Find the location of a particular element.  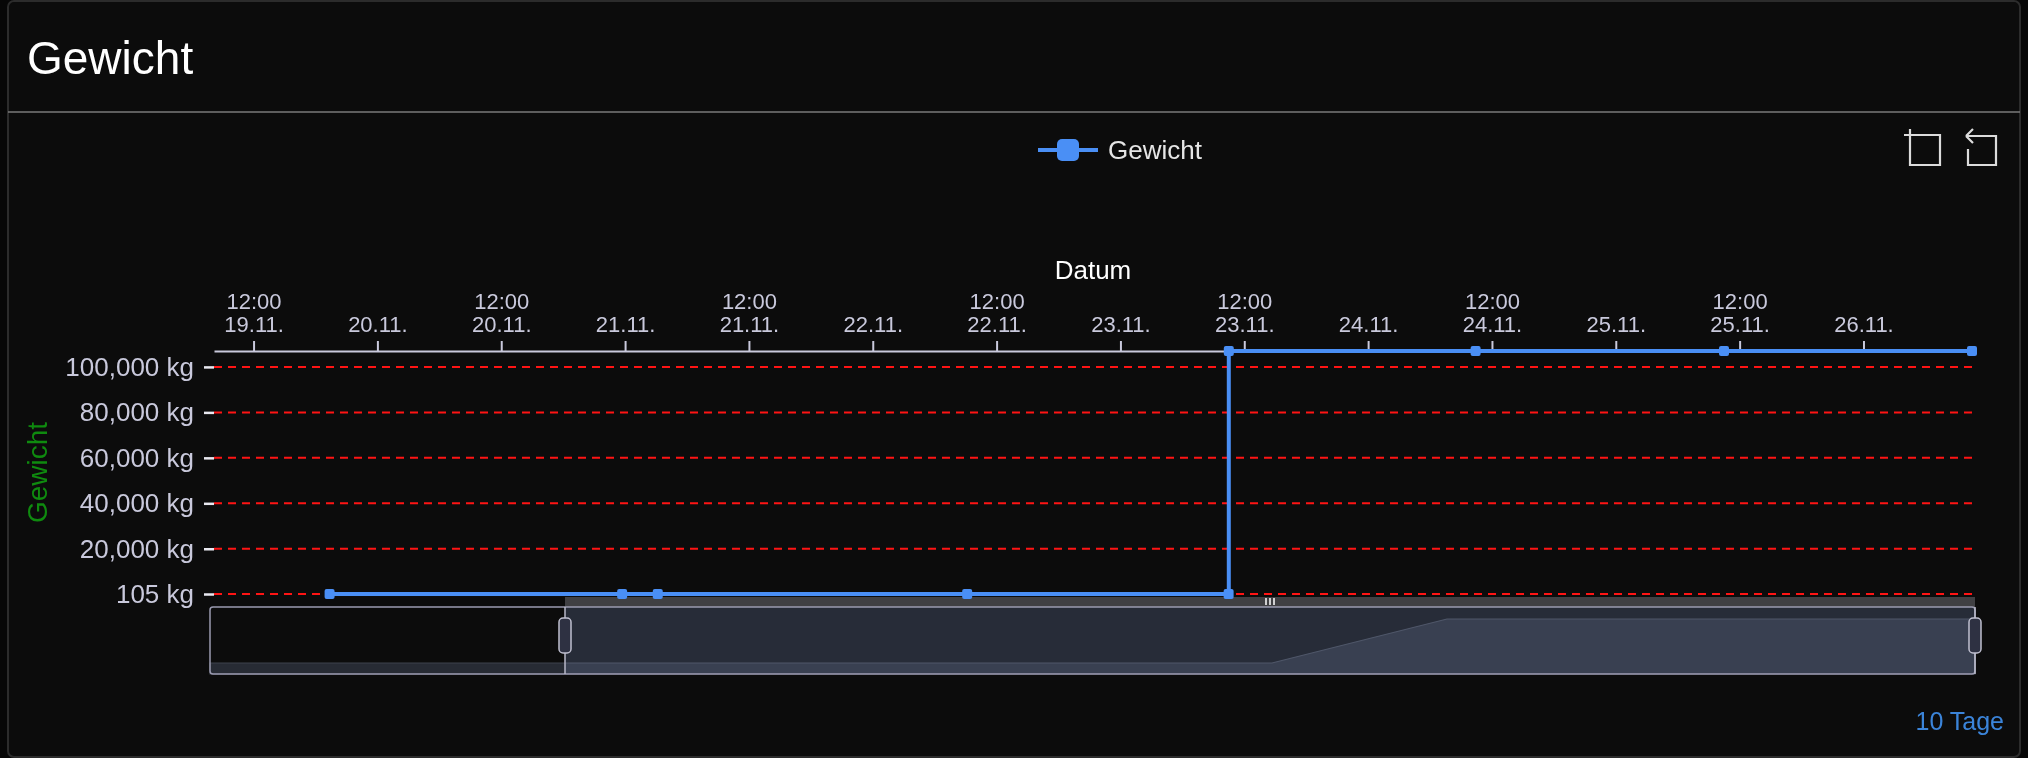

x-tick-label: 24.11. is located at coordinates (1368, 324).